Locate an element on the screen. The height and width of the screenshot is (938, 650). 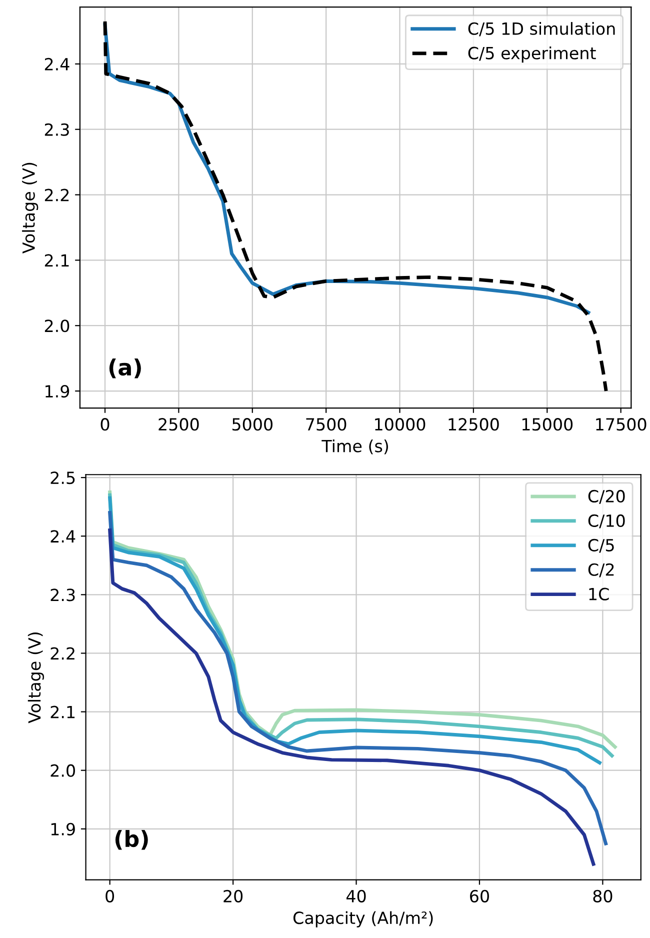
x-tick-label: 17500 is located at coordinates (621, 424).